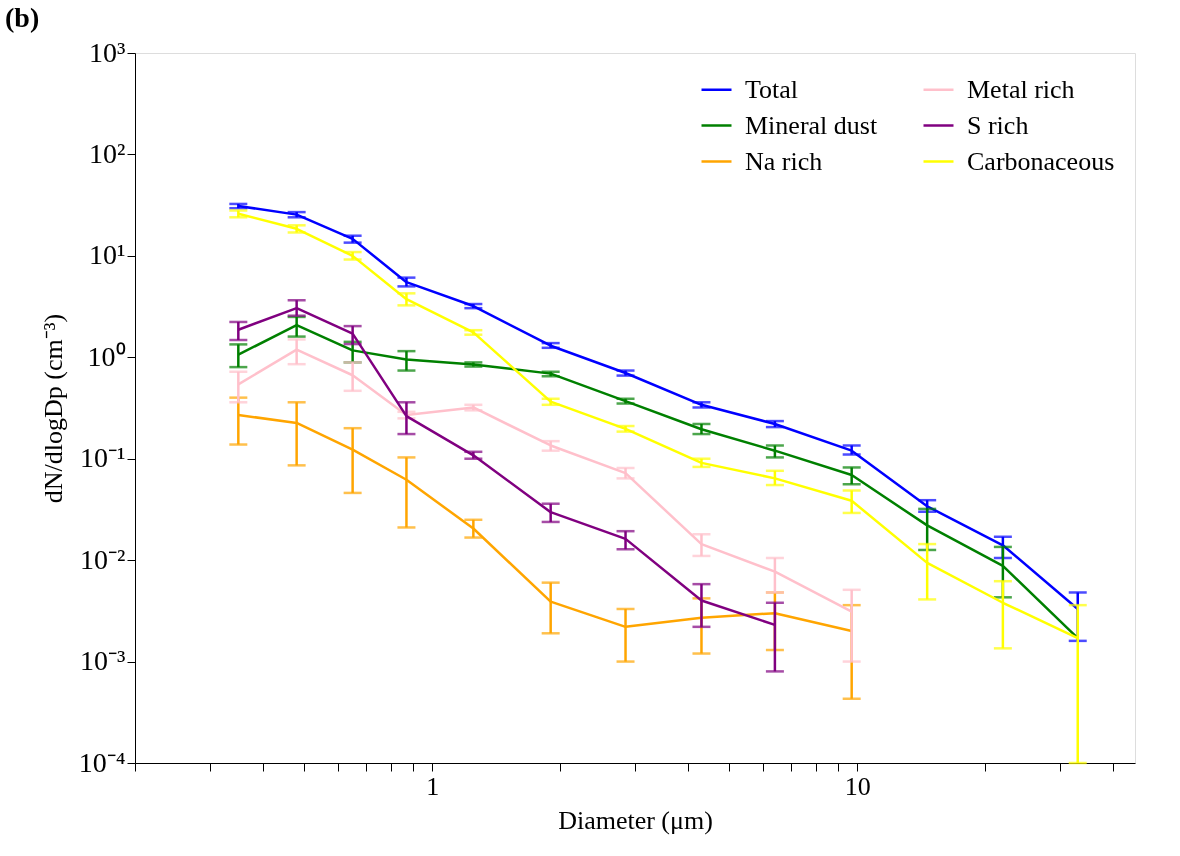 The height and width of the screenshot is (856, 1180). What do you see at coordinates (102, 762) in the screenshot?
I see `y-tick-label: 10⁻⁴` at bounding box center [102, 762].